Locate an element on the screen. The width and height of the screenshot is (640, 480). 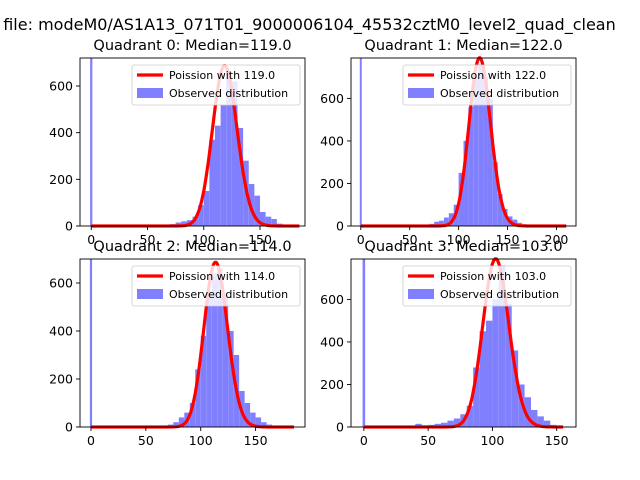
panel-title: Quadrant 2: Median=114.0 is located at coordinates (192, 247).